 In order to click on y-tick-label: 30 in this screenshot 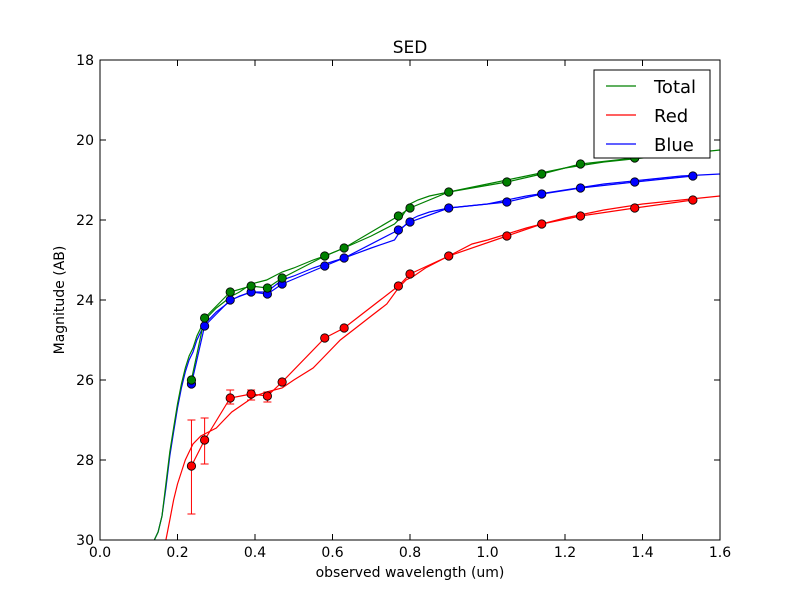, I will do `click(85, 541)`.